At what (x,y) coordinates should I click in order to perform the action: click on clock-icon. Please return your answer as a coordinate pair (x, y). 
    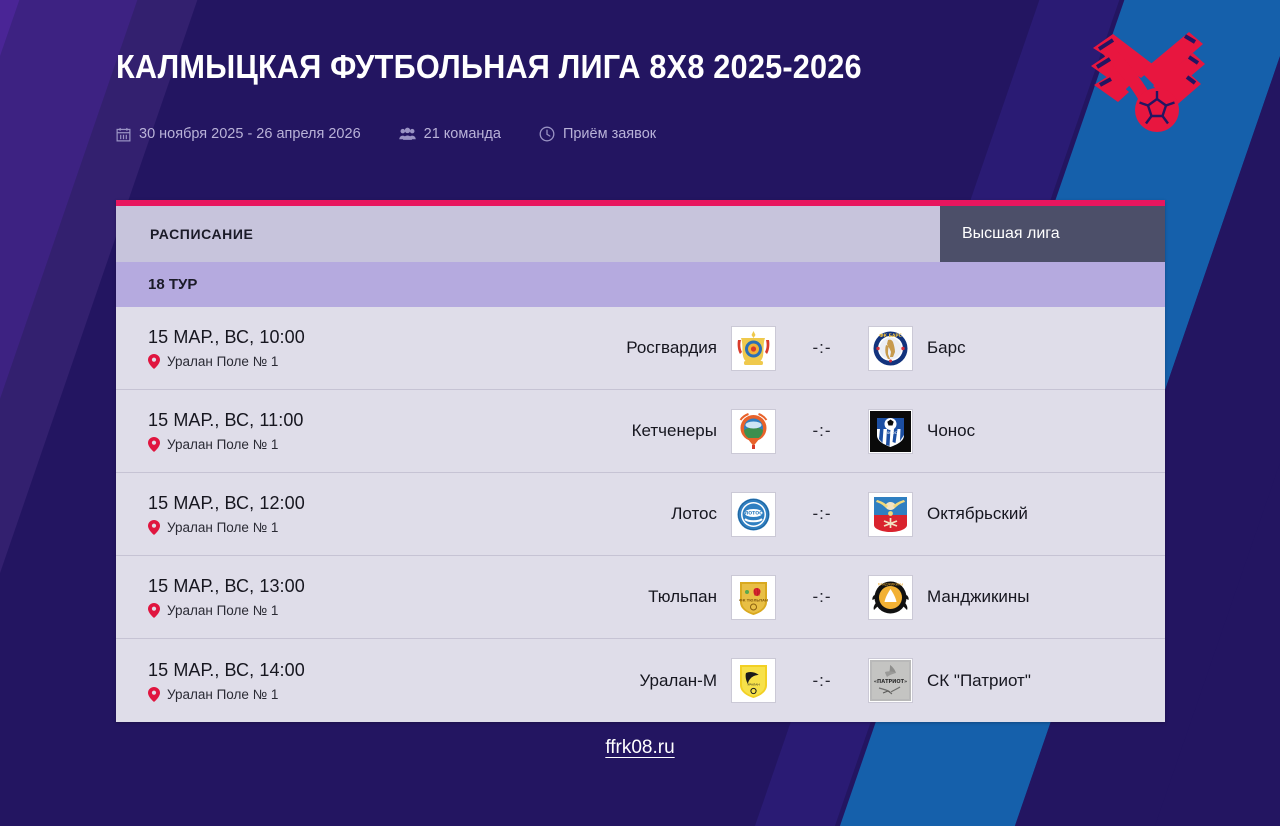
    Looking at the image, I should click on (547, 134).